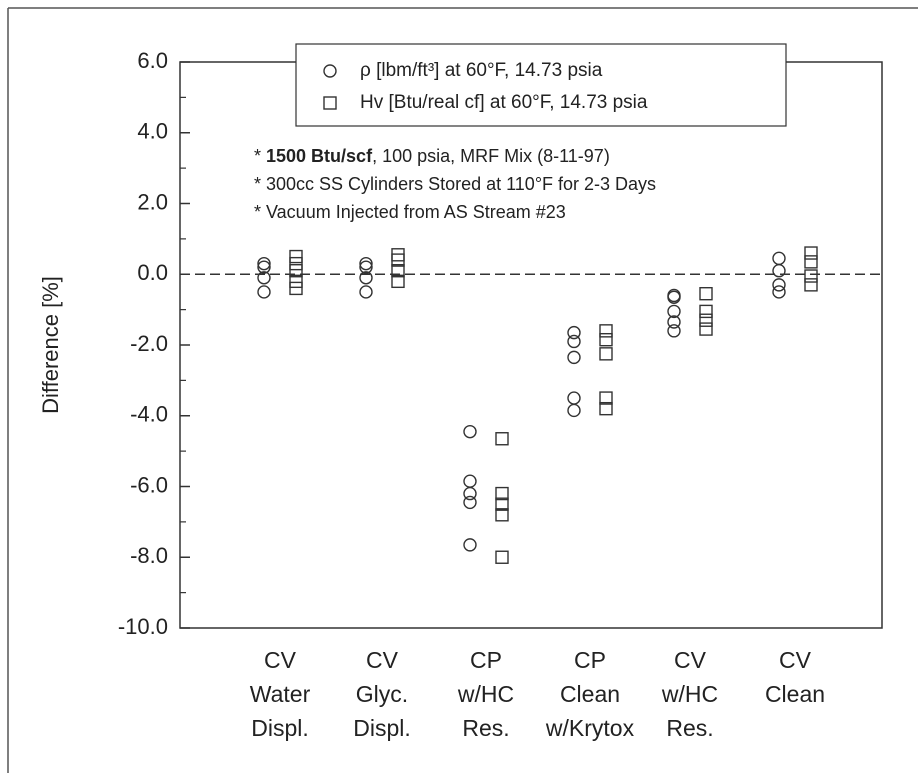 This screenshot has width=918, height=773. I want to click on y-tick-label: -6.0, so click(149, 484).